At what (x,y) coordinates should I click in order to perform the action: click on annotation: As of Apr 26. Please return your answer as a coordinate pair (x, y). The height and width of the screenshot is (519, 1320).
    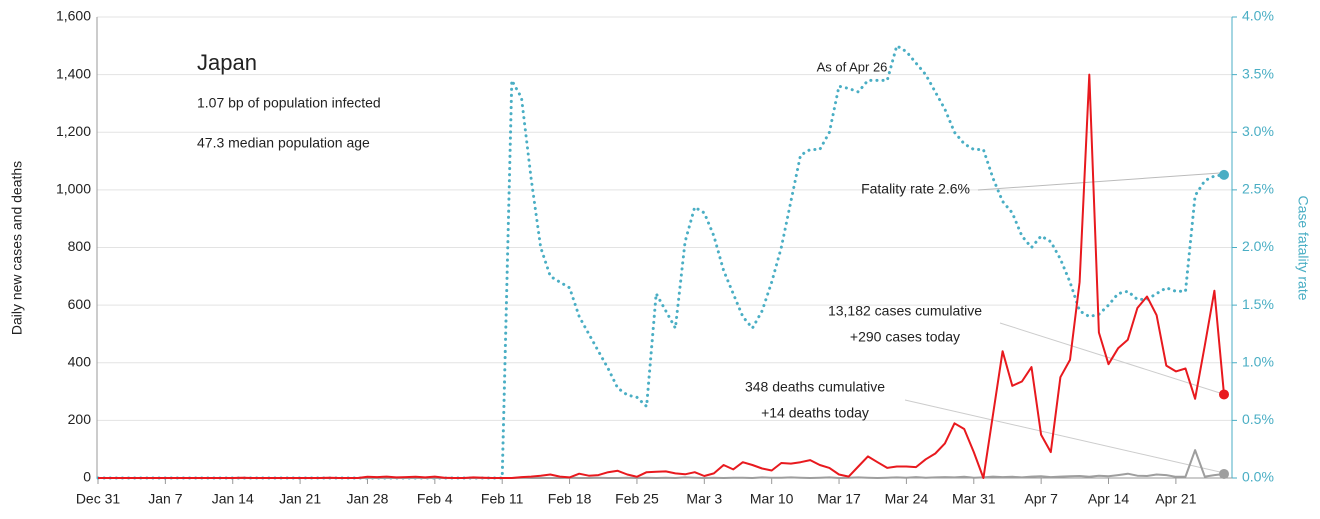
    Looking at the image, I should click on (852, 66).